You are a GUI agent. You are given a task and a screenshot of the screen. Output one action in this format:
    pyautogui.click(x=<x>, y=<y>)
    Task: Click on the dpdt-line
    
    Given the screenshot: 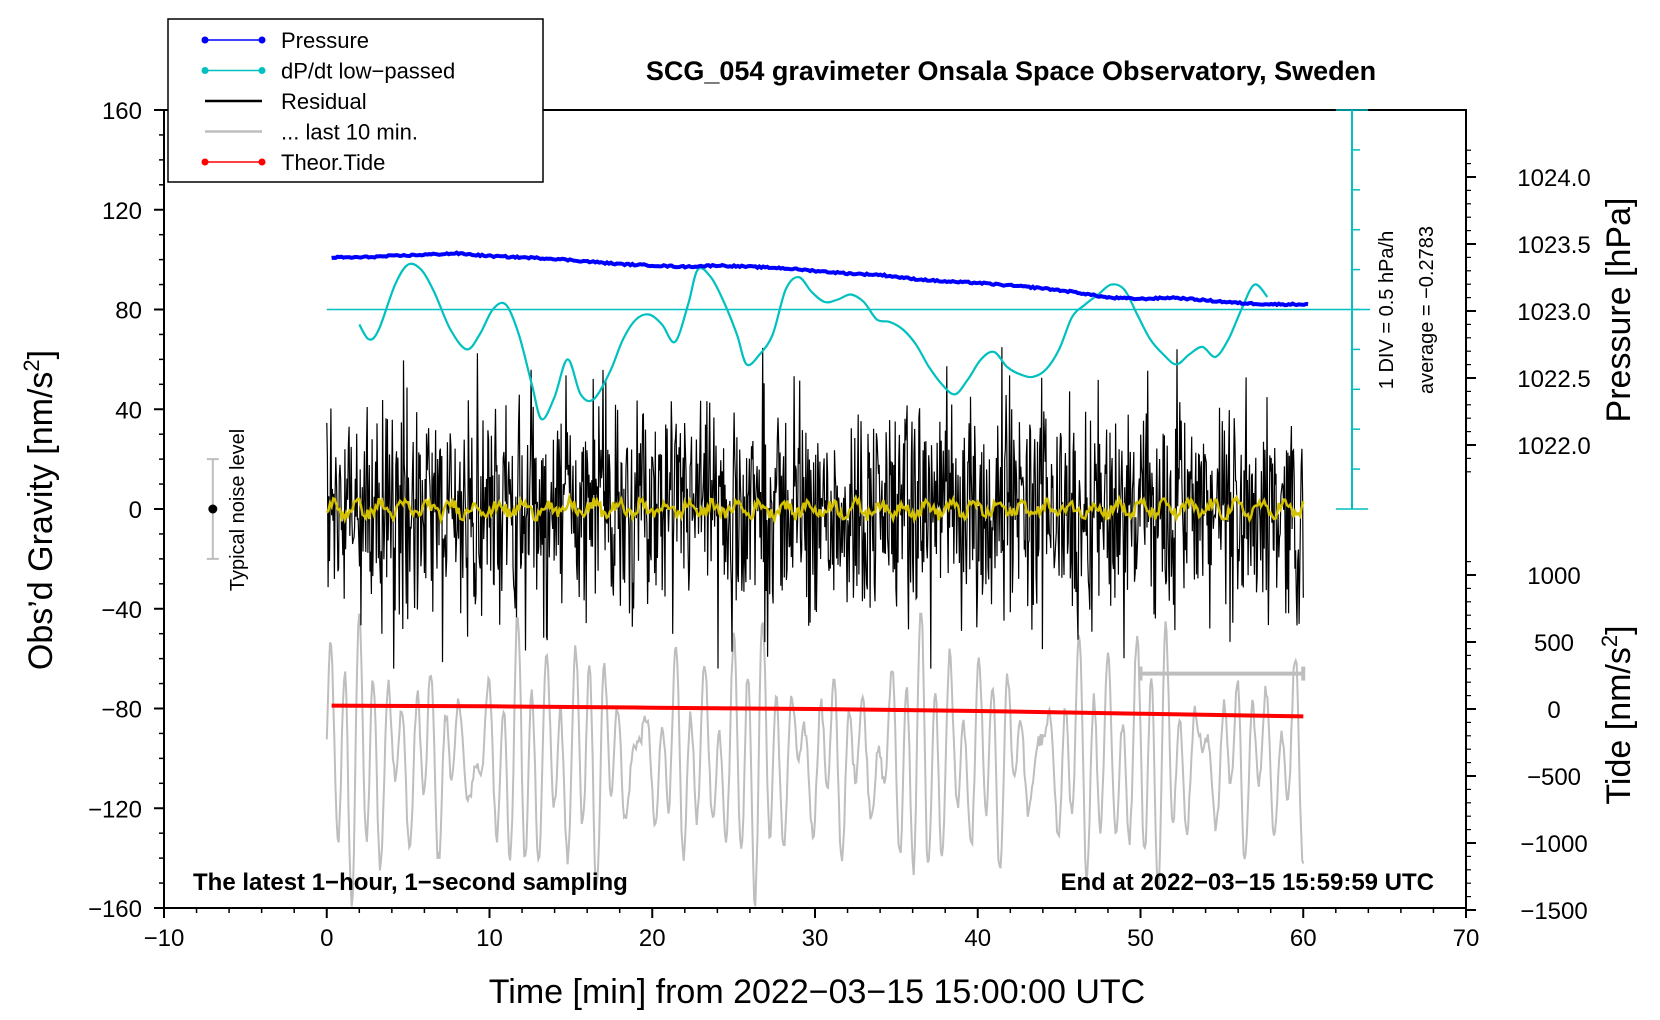 What is the action you would take?
    pyautogui.click(x=813, y=341)
    